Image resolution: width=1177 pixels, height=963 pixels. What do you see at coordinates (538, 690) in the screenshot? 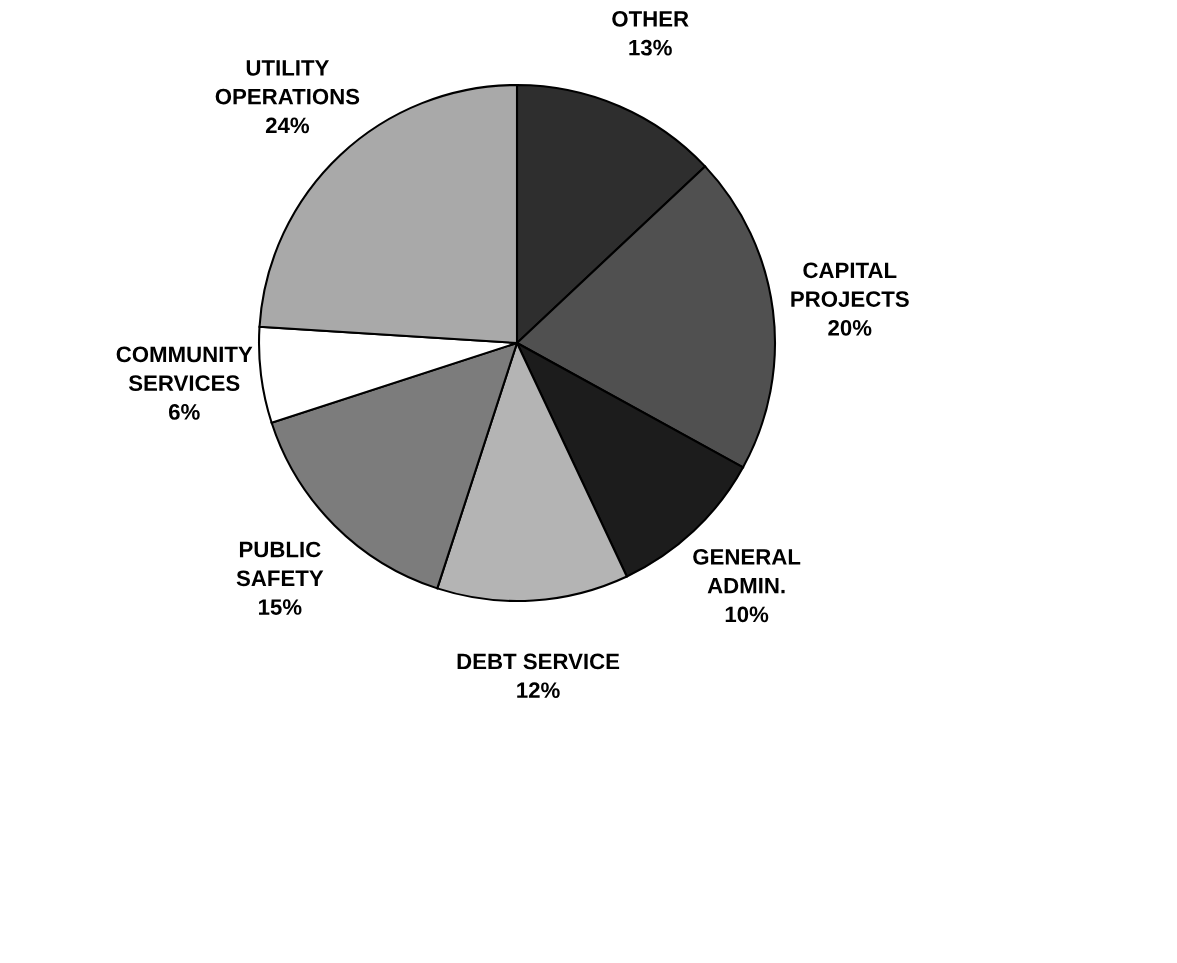
I see `data-label: 12%` at bounding box center [538, 690].